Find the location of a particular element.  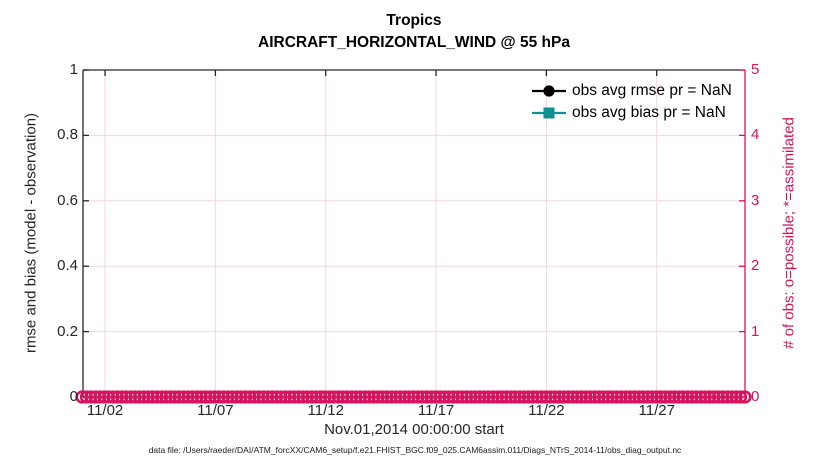

y-left-tick-label: 0.6 is located at coordinates (67, 200).